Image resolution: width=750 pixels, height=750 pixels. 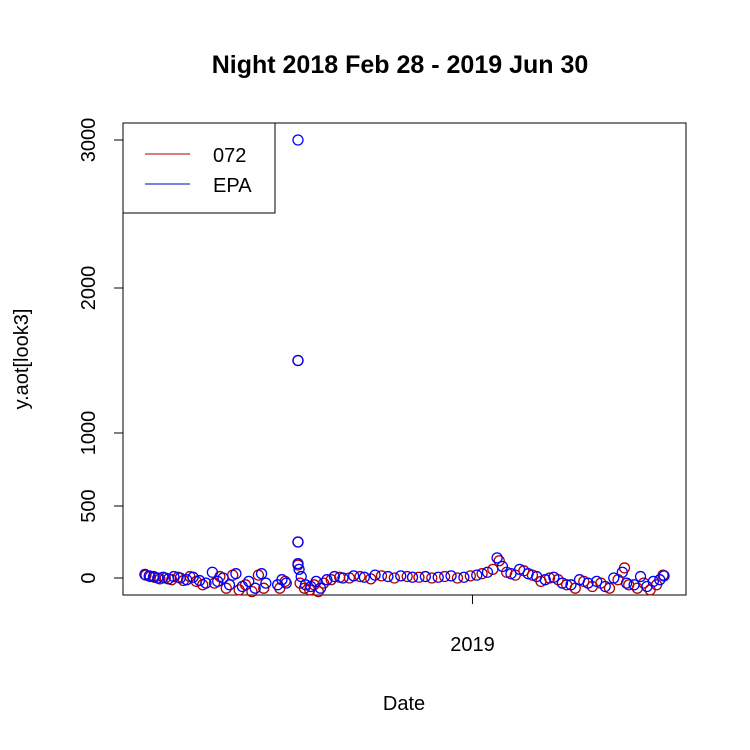 What do you see at coordinates (472, 625) in the screenshot?
I see `x-axis: 2019` at bounding box center [472, 625].